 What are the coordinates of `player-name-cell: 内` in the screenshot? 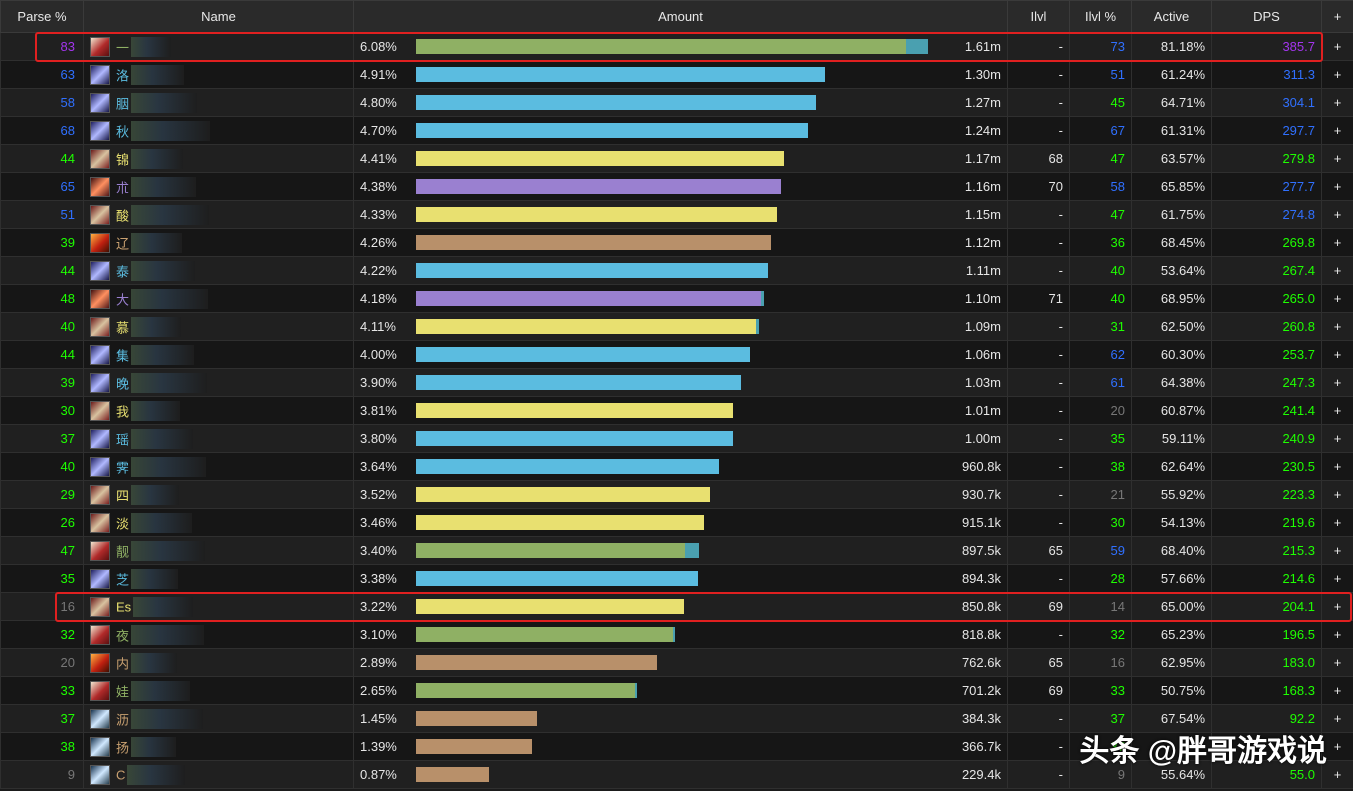 It's located at (218, 662).